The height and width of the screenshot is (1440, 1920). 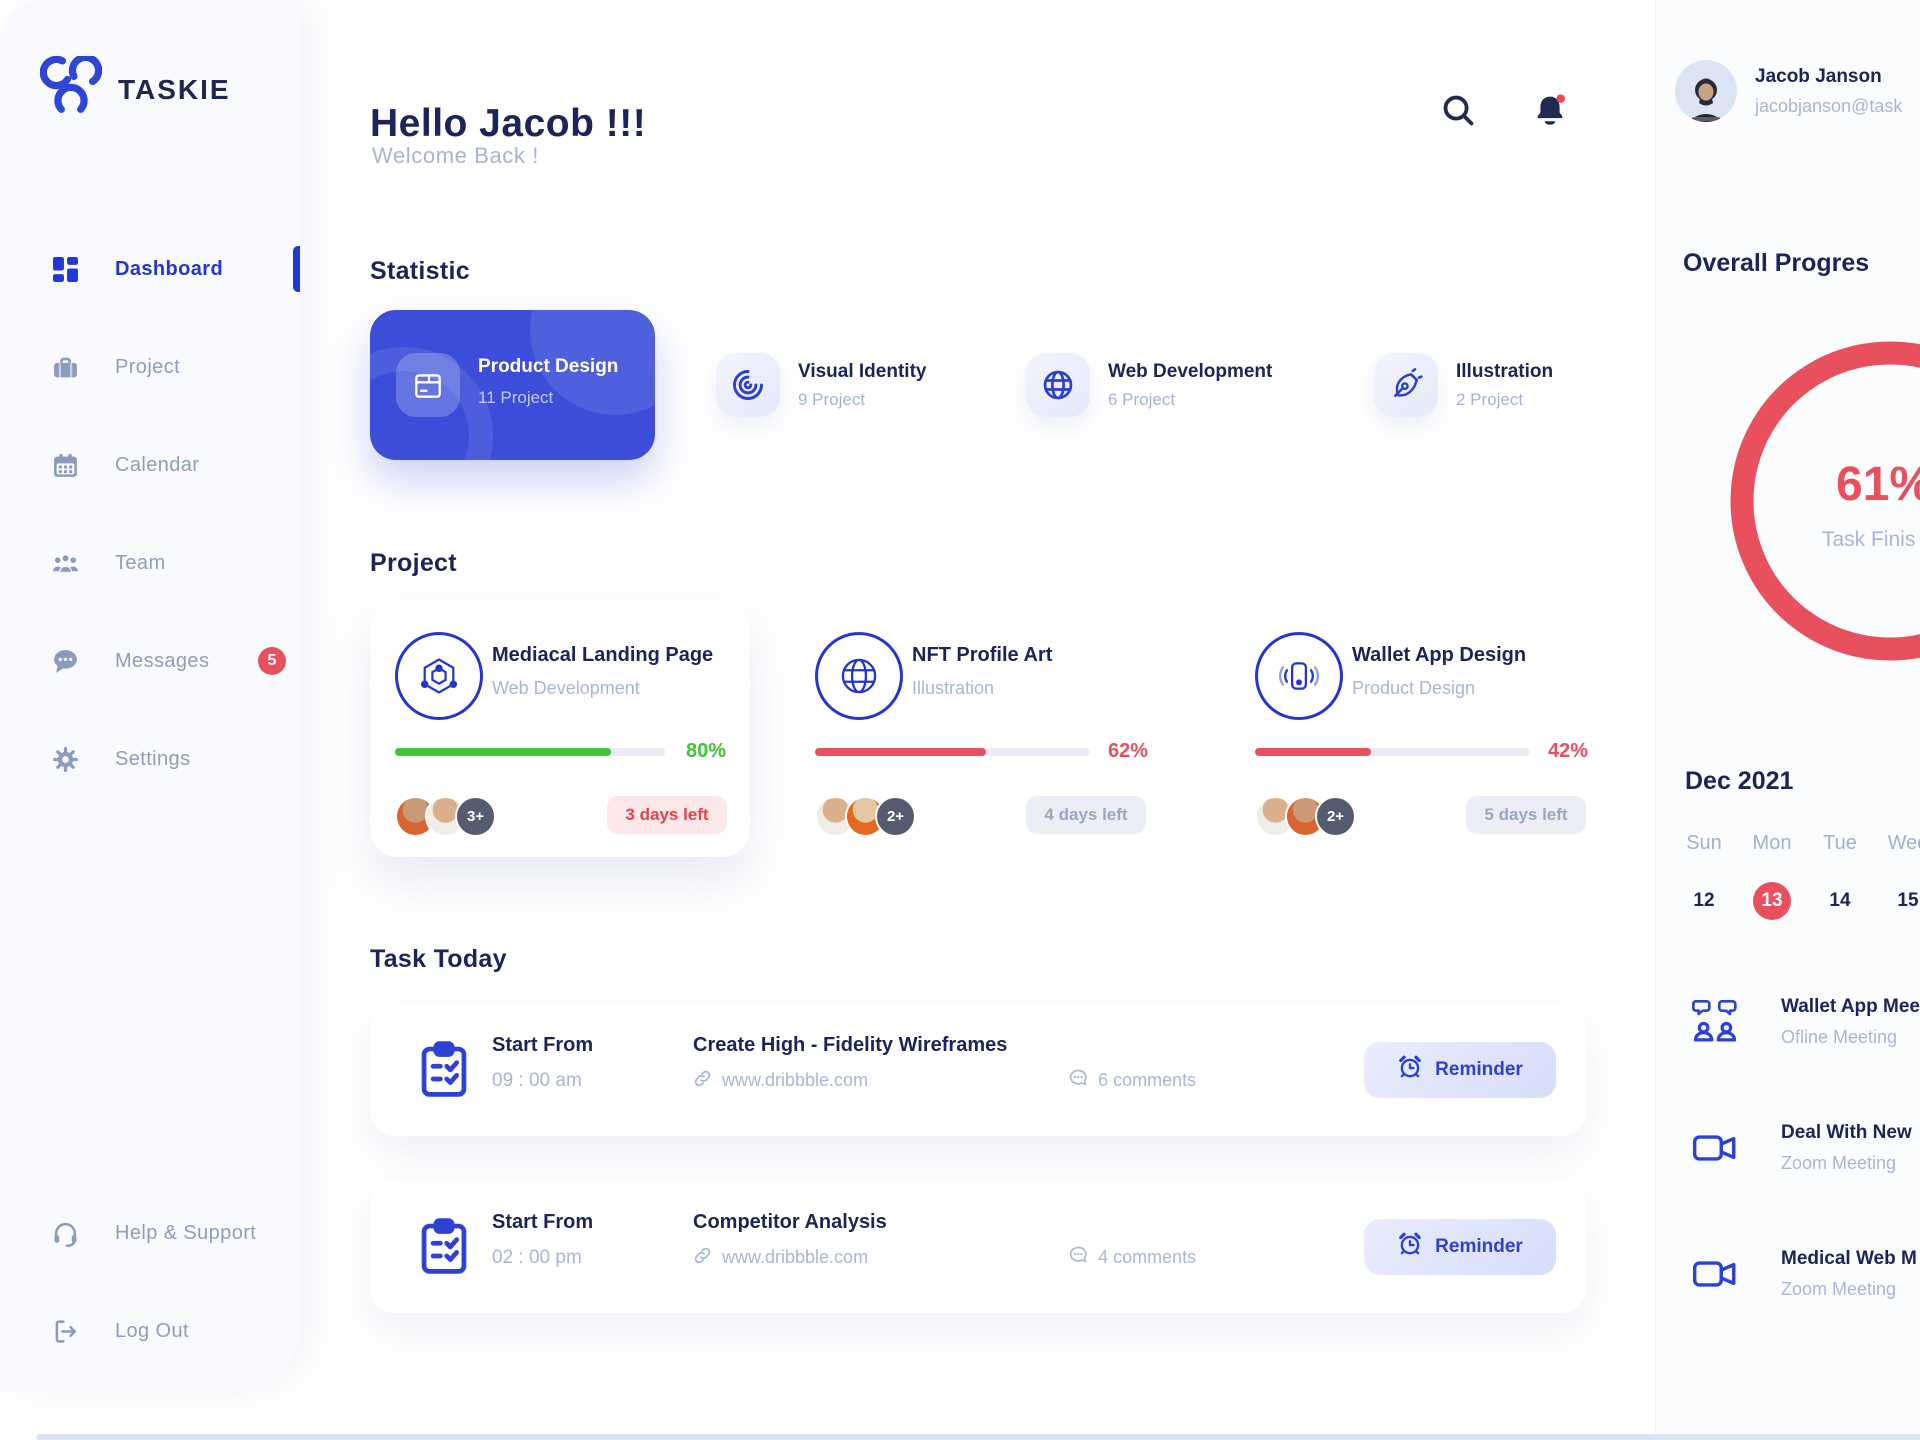 I want to click on stat-card-title: Web Development, so click(x=1190, y=371).